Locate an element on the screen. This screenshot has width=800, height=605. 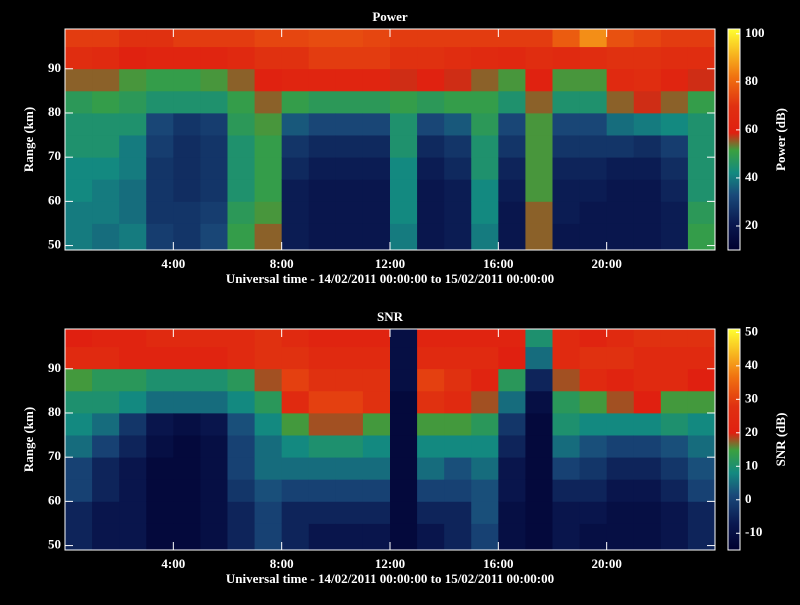
x-tick-label: 8:00 is located at coordinates (282, 263).